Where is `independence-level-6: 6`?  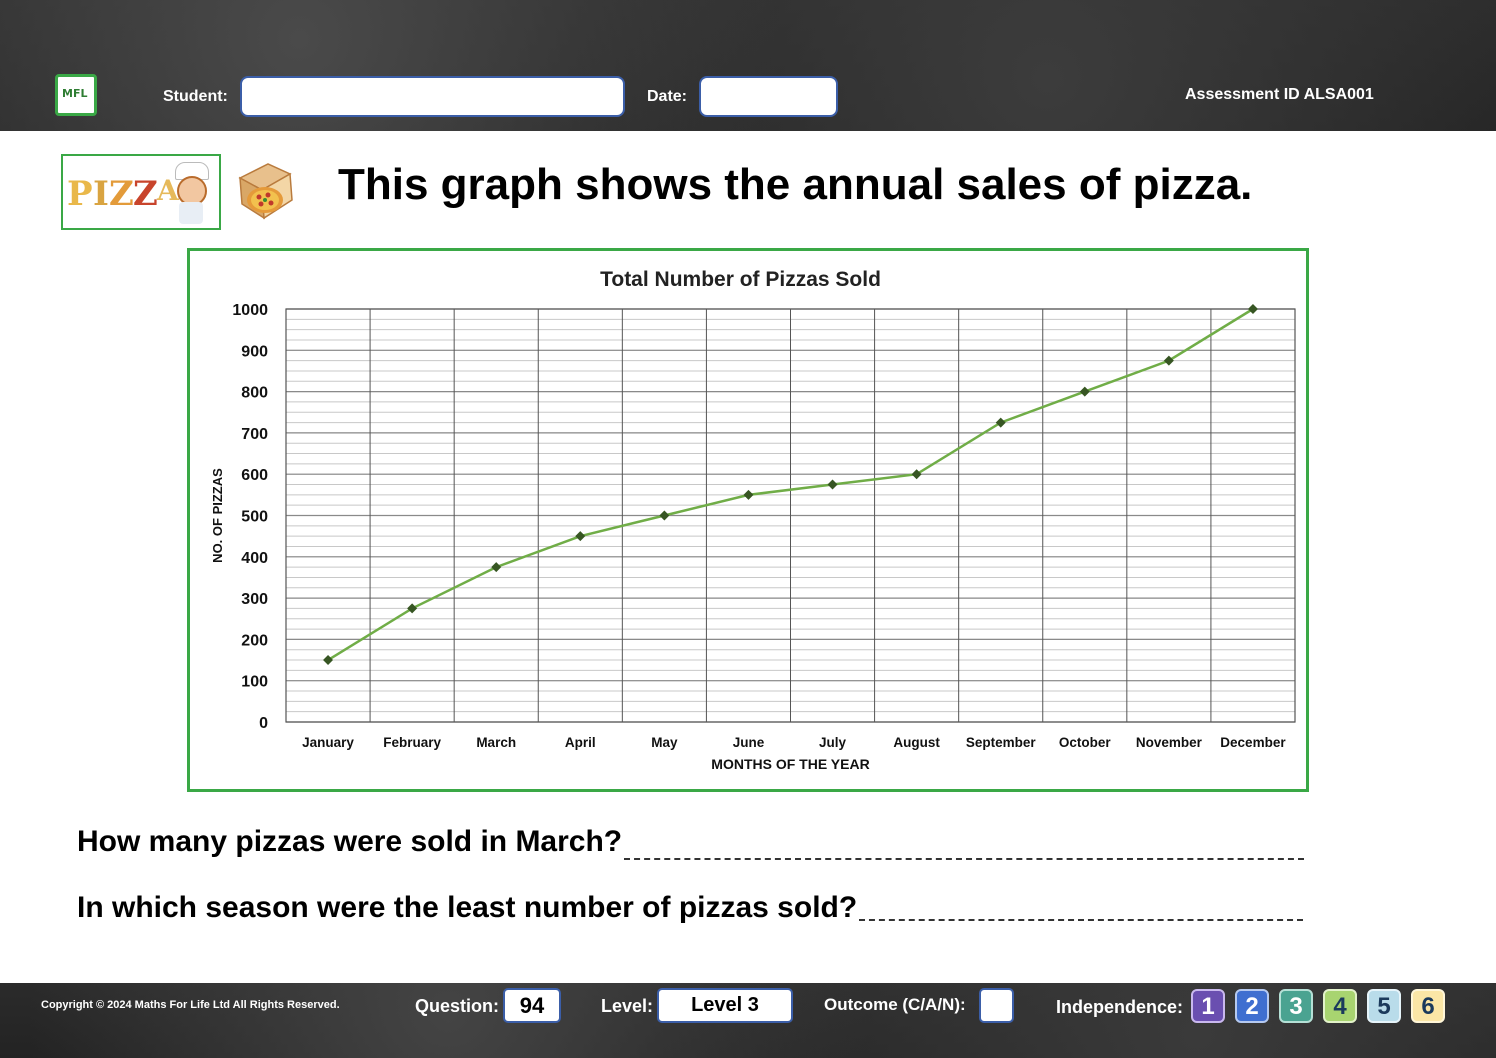 independence-level-6: 6 is located at coordinates (1428, 1006).